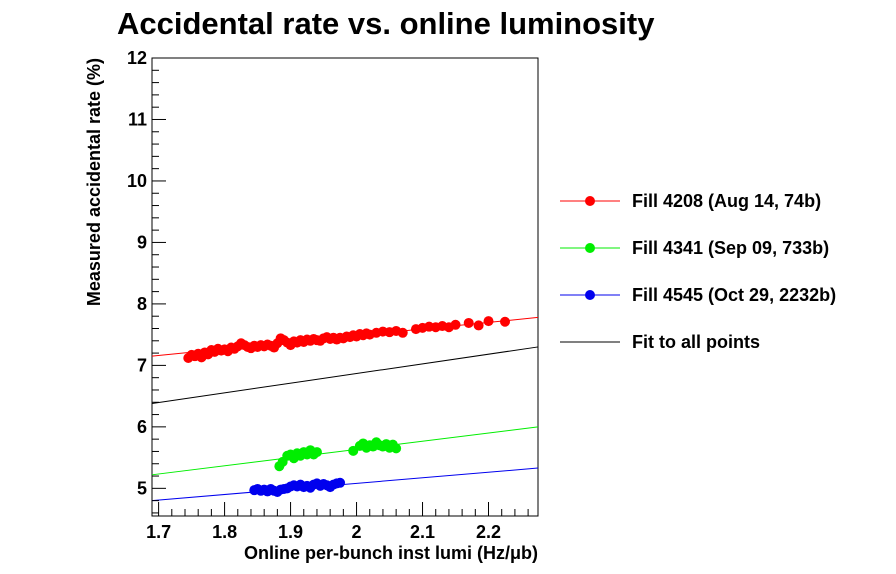 Image resolution: width=896 pixels, height=574 pixels. What do you see at coordinates (137, 181) in the screenshot?
I see `y-tick-label: 10` at bounding box center [137, 181].